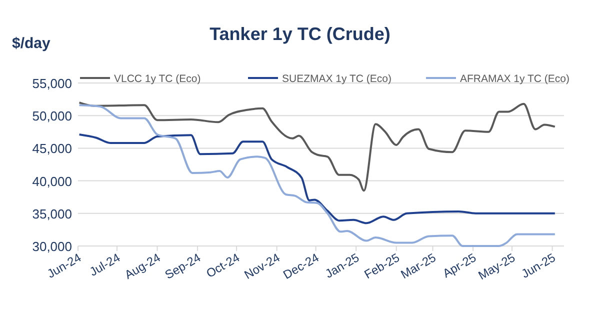  I want to click on legend-label: AFRAMAX 1y TC (Eco), so click(515, 79).